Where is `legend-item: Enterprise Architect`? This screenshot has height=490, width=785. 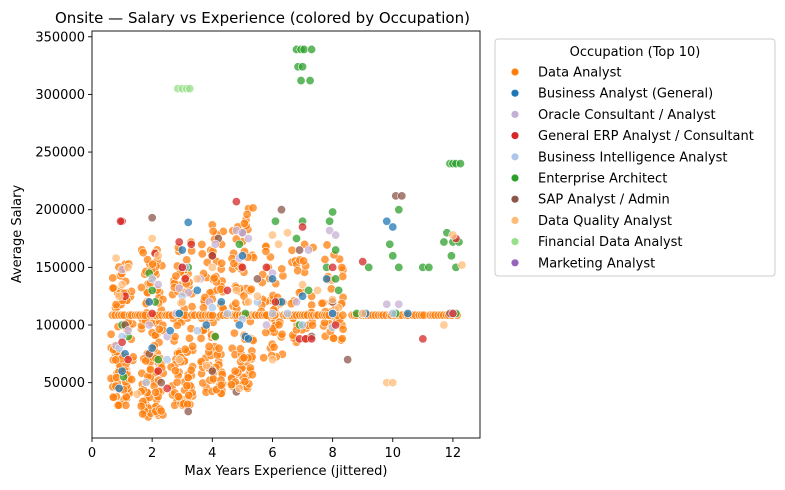
legend-item: Enterprise Architect is located at coordinates (589, 179).